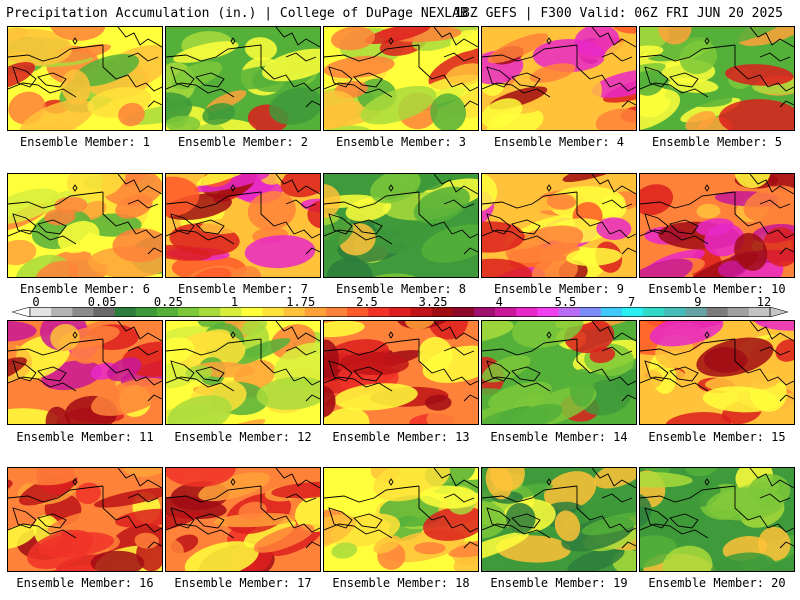 Image resolution: width=800 pixels, height=600 pixels. What do you see at coordinates (401, 583) in the screenshot?
I see `ensemble-member-label: Ensemble Member: 18` at bounding box center [401, 583].